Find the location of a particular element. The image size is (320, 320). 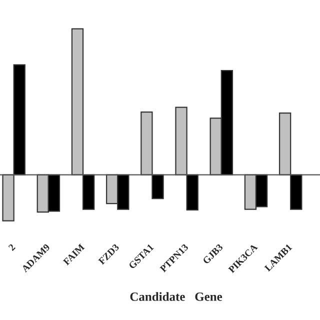

x-tick-label: 2 is located at coordinates (12, 247).